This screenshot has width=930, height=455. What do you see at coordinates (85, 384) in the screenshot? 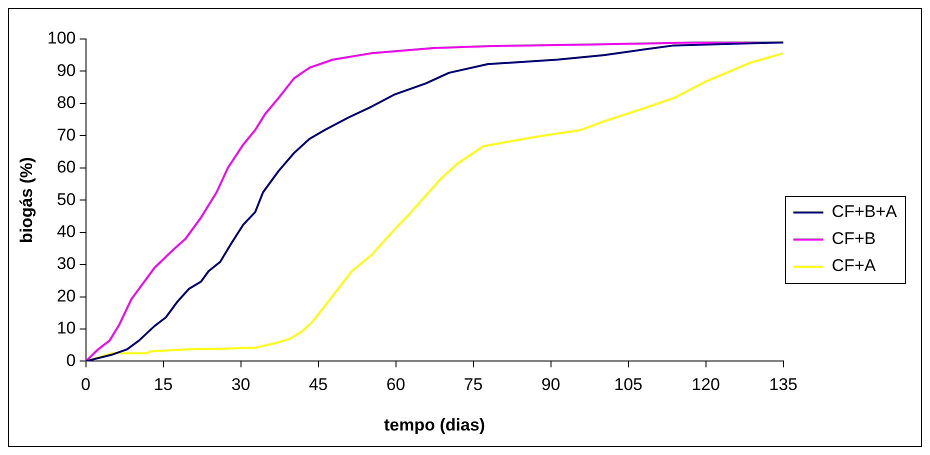
I see `x-tick-label: 0` at bounding box center [85, 384].